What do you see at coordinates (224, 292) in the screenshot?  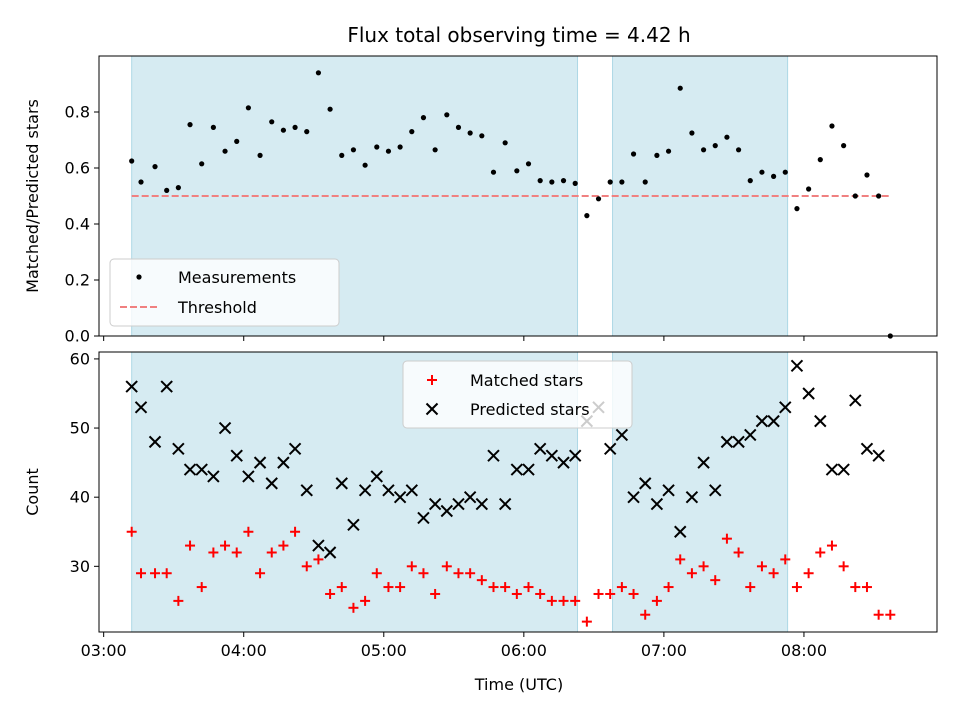 I see `legend-box` at bounding box center [224, 292].